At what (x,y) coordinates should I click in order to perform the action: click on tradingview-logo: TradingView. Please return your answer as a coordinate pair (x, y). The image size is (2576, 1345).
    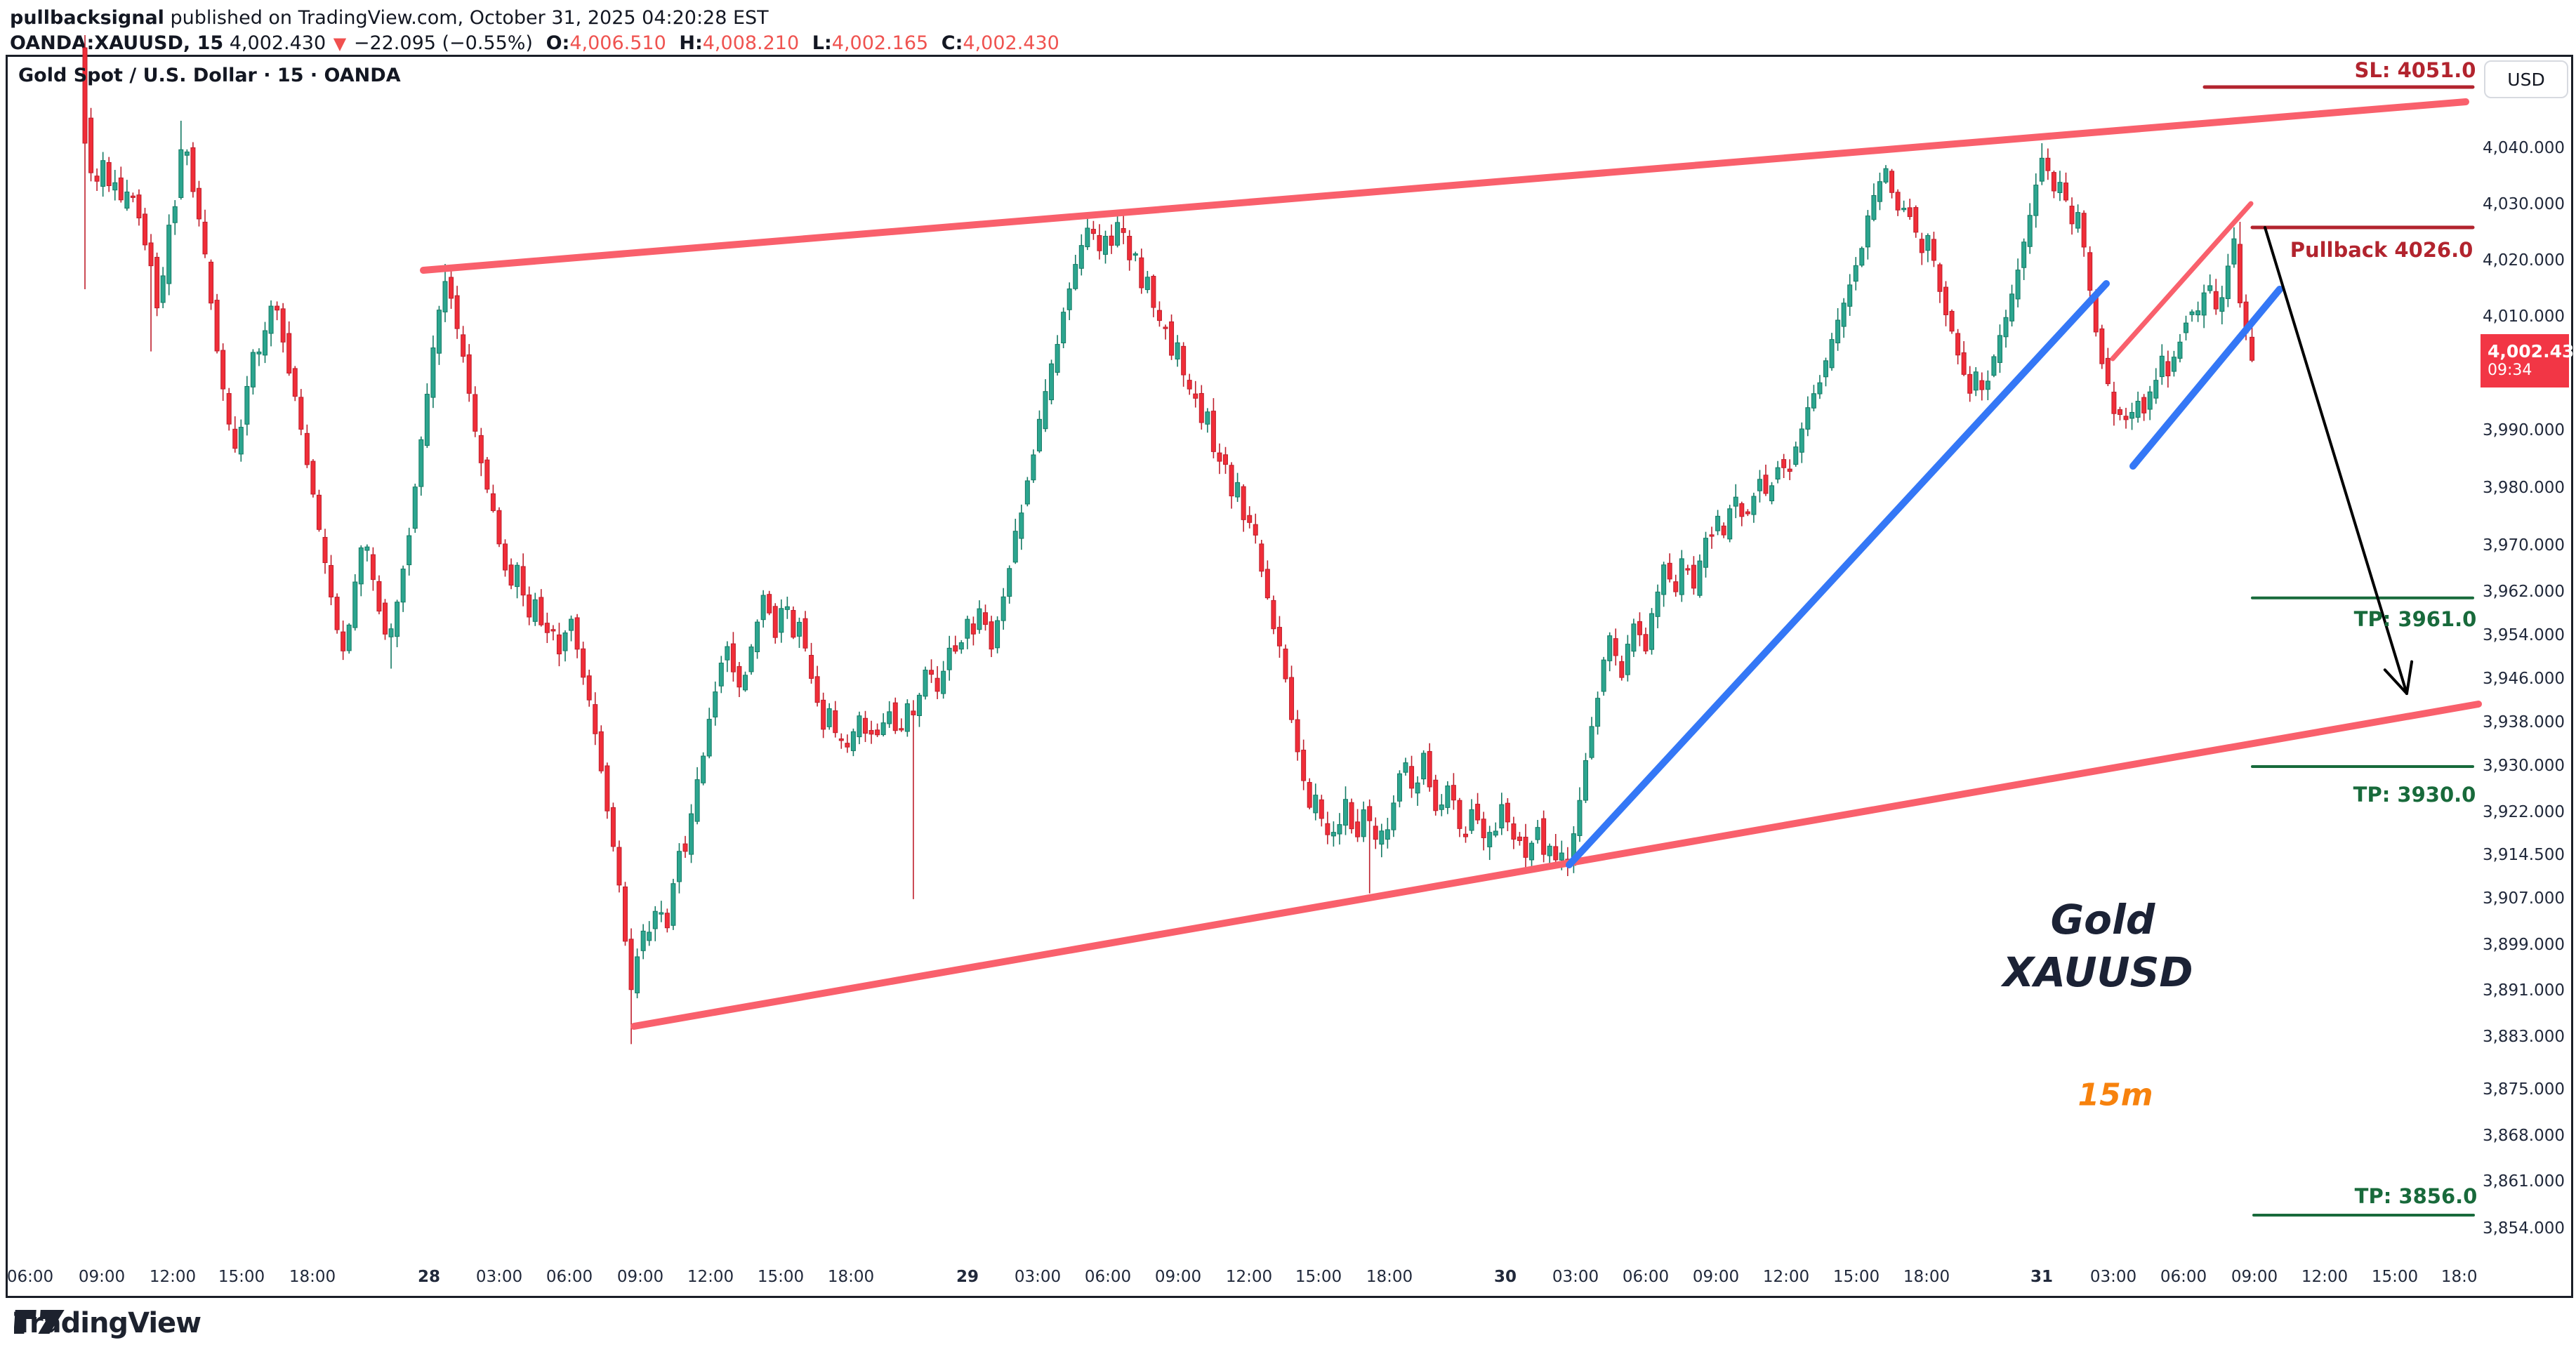
    Looking at the image, I should click on (108, 1323).